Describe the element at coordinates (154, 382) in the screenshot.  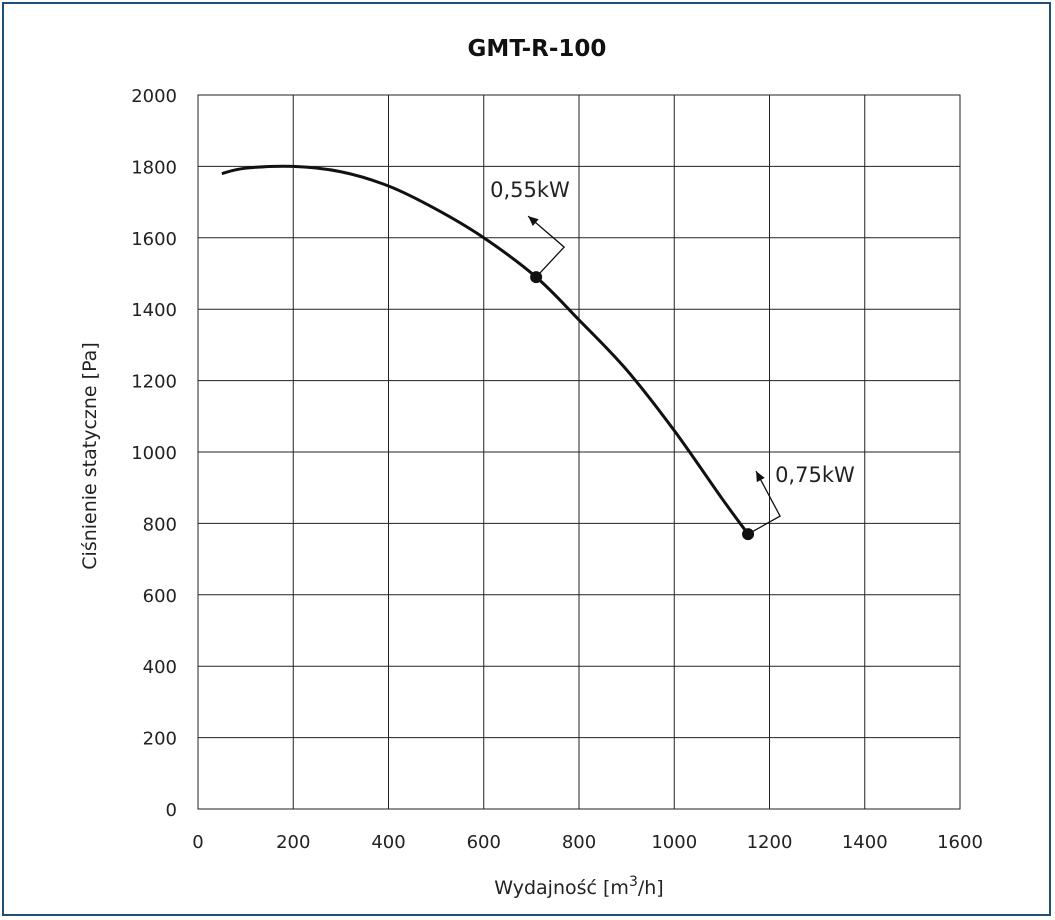
I see `y-tick-label: 1200` at that location.